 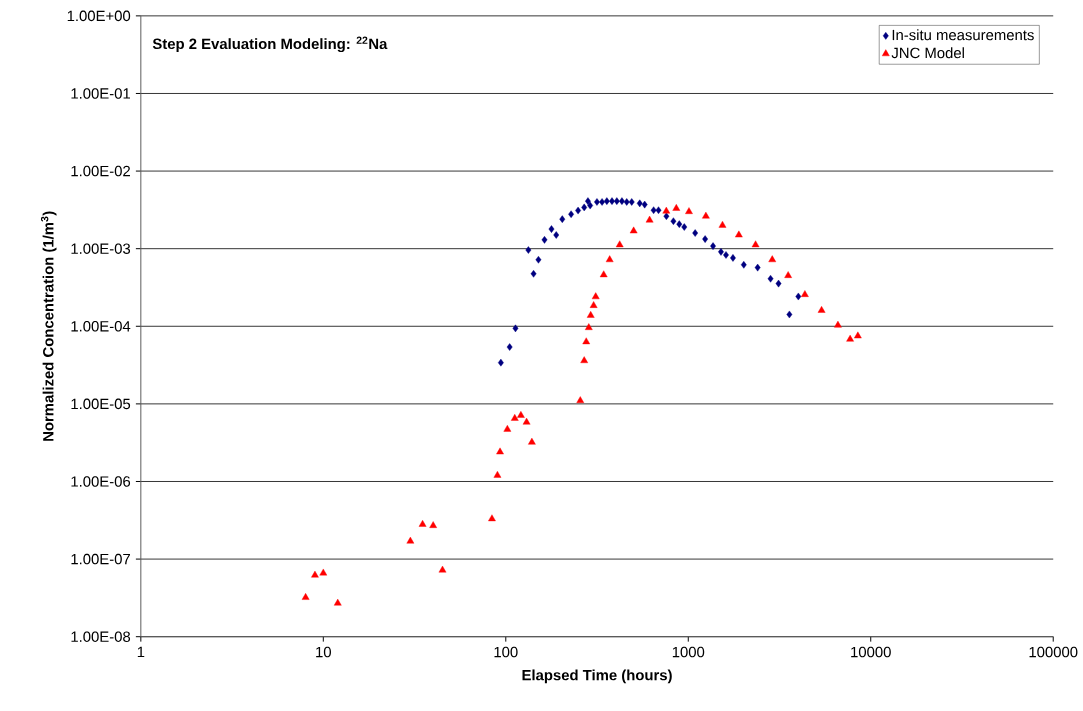 I want to click on y-axis-title: Normalized Concentration (1/m$^{3}$), so click(x=48, y=326).